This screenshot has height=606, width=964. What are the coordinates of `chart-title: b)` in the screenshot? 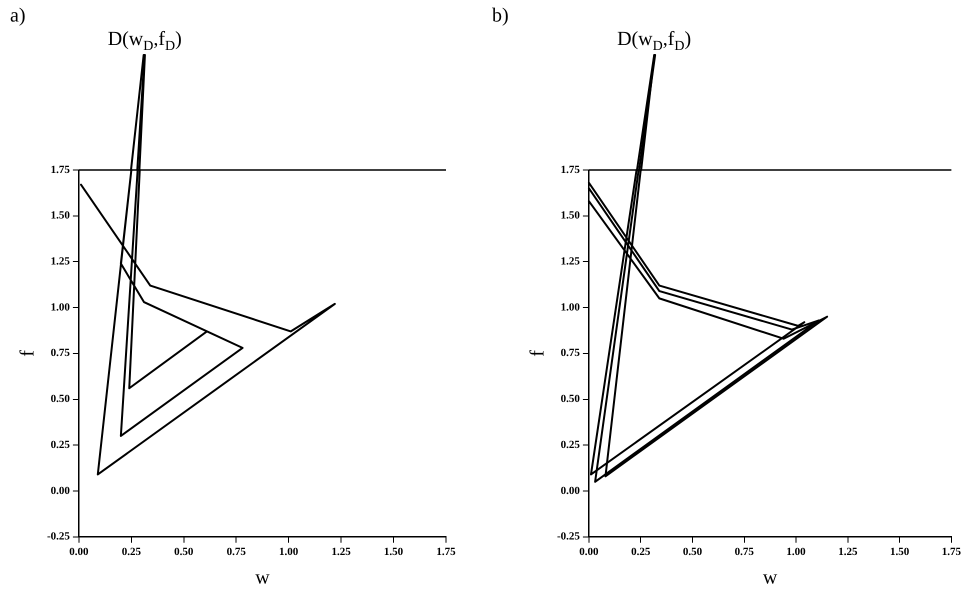 It's located at (500, 15).